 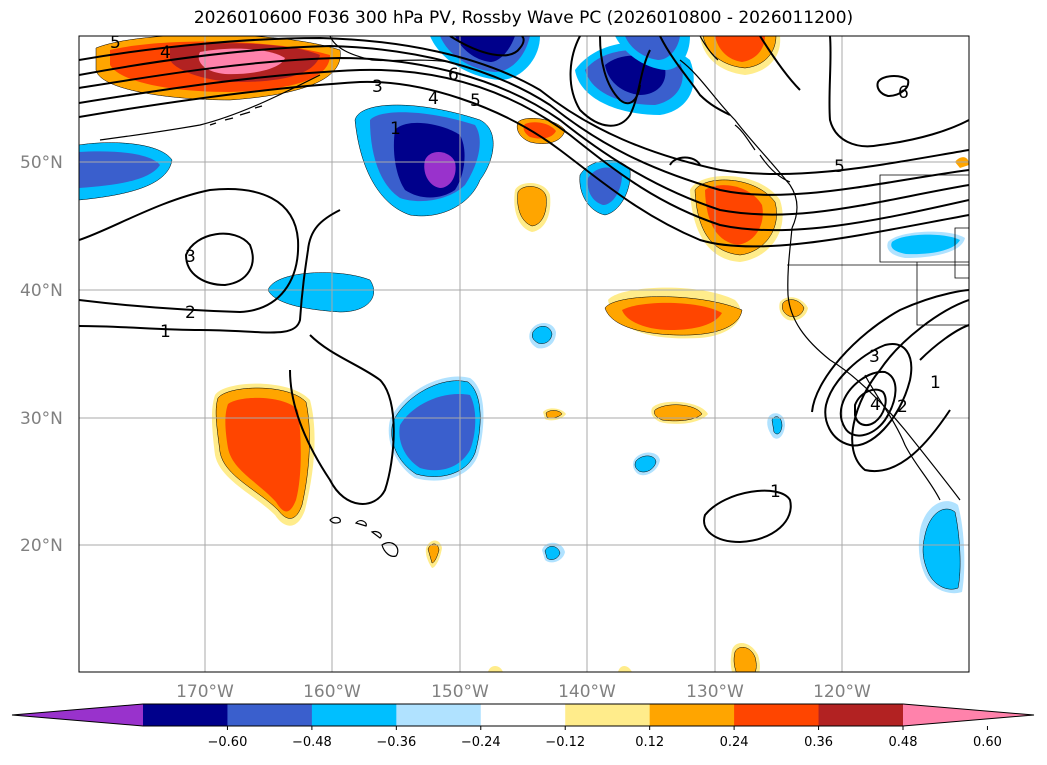 What do you see at coordinates (903, 742) in the screenshot?
I see `colorbar-tick-label: 0.48` at bounding box center [903, 742].